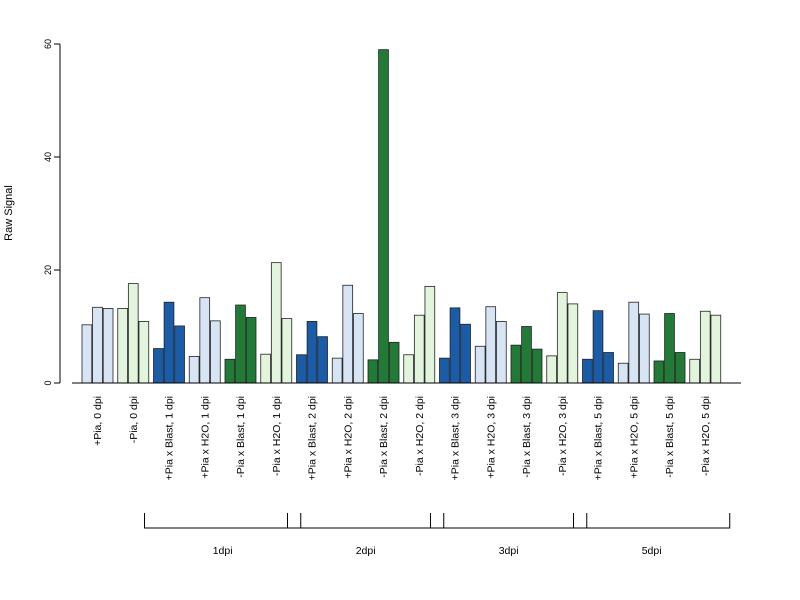 This screenshot has height=600, width=800. I want to click on y-axis-label: Raw Signal, so click(9, 213).